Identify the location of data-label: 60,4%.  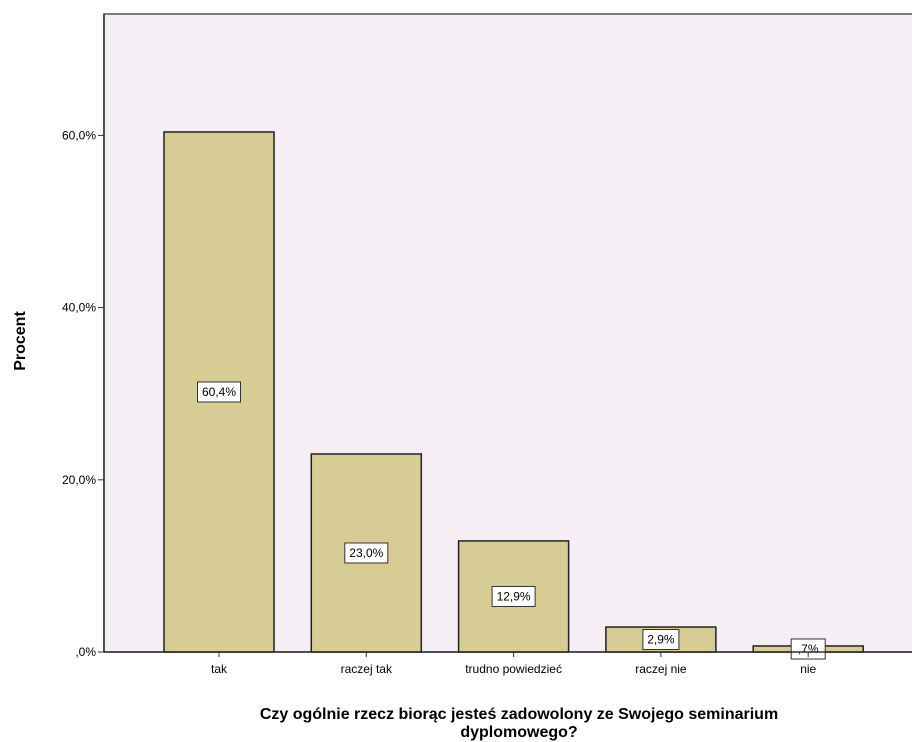
(219, 392).